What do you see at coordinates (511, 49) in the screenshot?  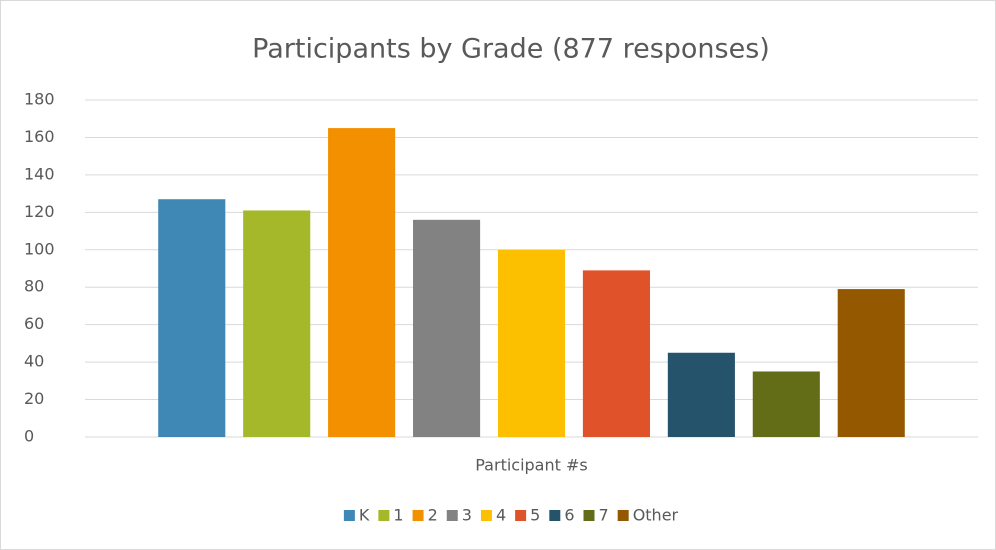 I see `chart-title: Participants by Grade (877 responses)` at bounding box center [511, 49].